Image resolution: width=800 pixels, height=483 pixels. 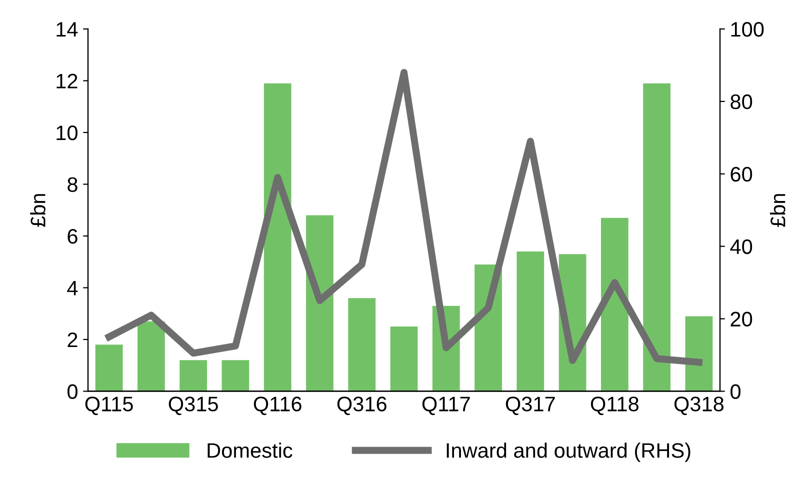 What do you see at coordinates (250, 450) in the screenshot?
I see `legend-label: Domestic` at bounding box center [250, 450].